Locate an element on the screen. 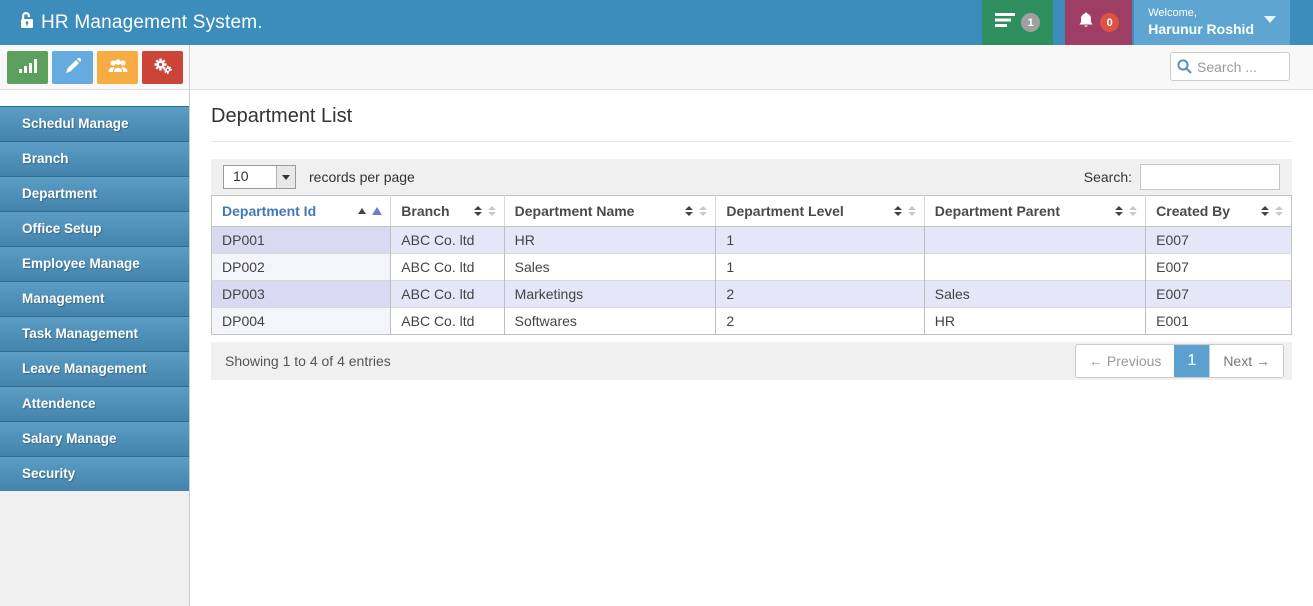 This screenshot has height=606, width=1313. column-header-branch: Branch is located at coordinates (447, 211).